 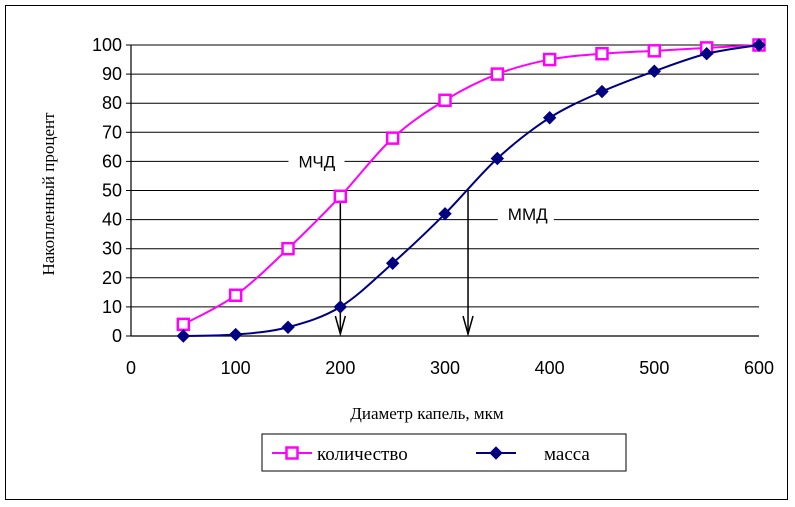 I want to click on y-axis-title: Накопленный процент, so click(x=48, y=194).